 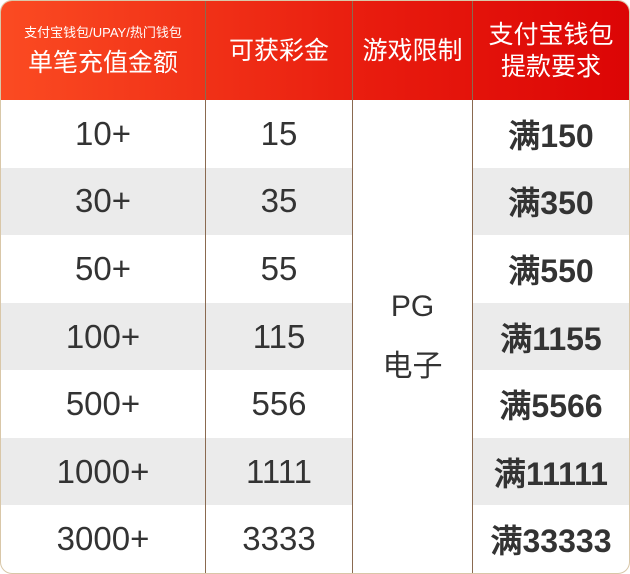 What do you see at coordinates (412, 366) in the screenshot?
I see `game-limit-type: 电子` at bounding box center [412, 366].